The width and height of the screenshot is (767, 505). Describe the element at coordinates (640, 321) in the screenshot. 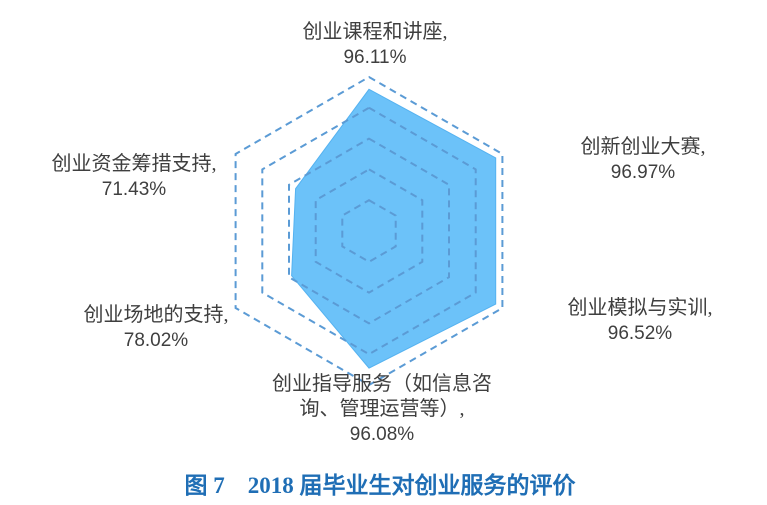

I see `axis-label-simulation-training: 创业模拟与实训, 96.52%` at that location.